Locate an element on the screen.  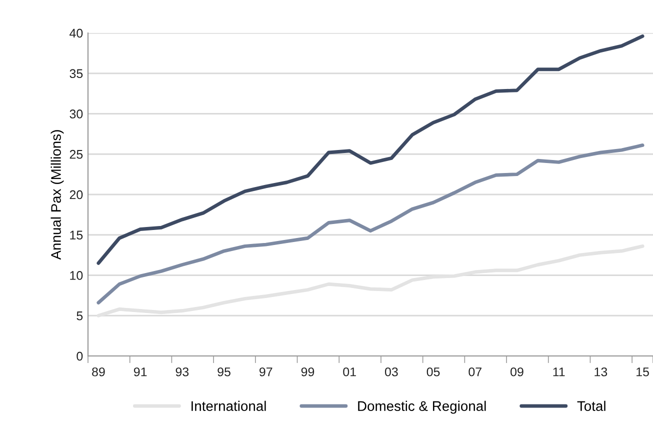
y-axis-title: Annual Pax (Millions) is located at coordinates (57, 195).